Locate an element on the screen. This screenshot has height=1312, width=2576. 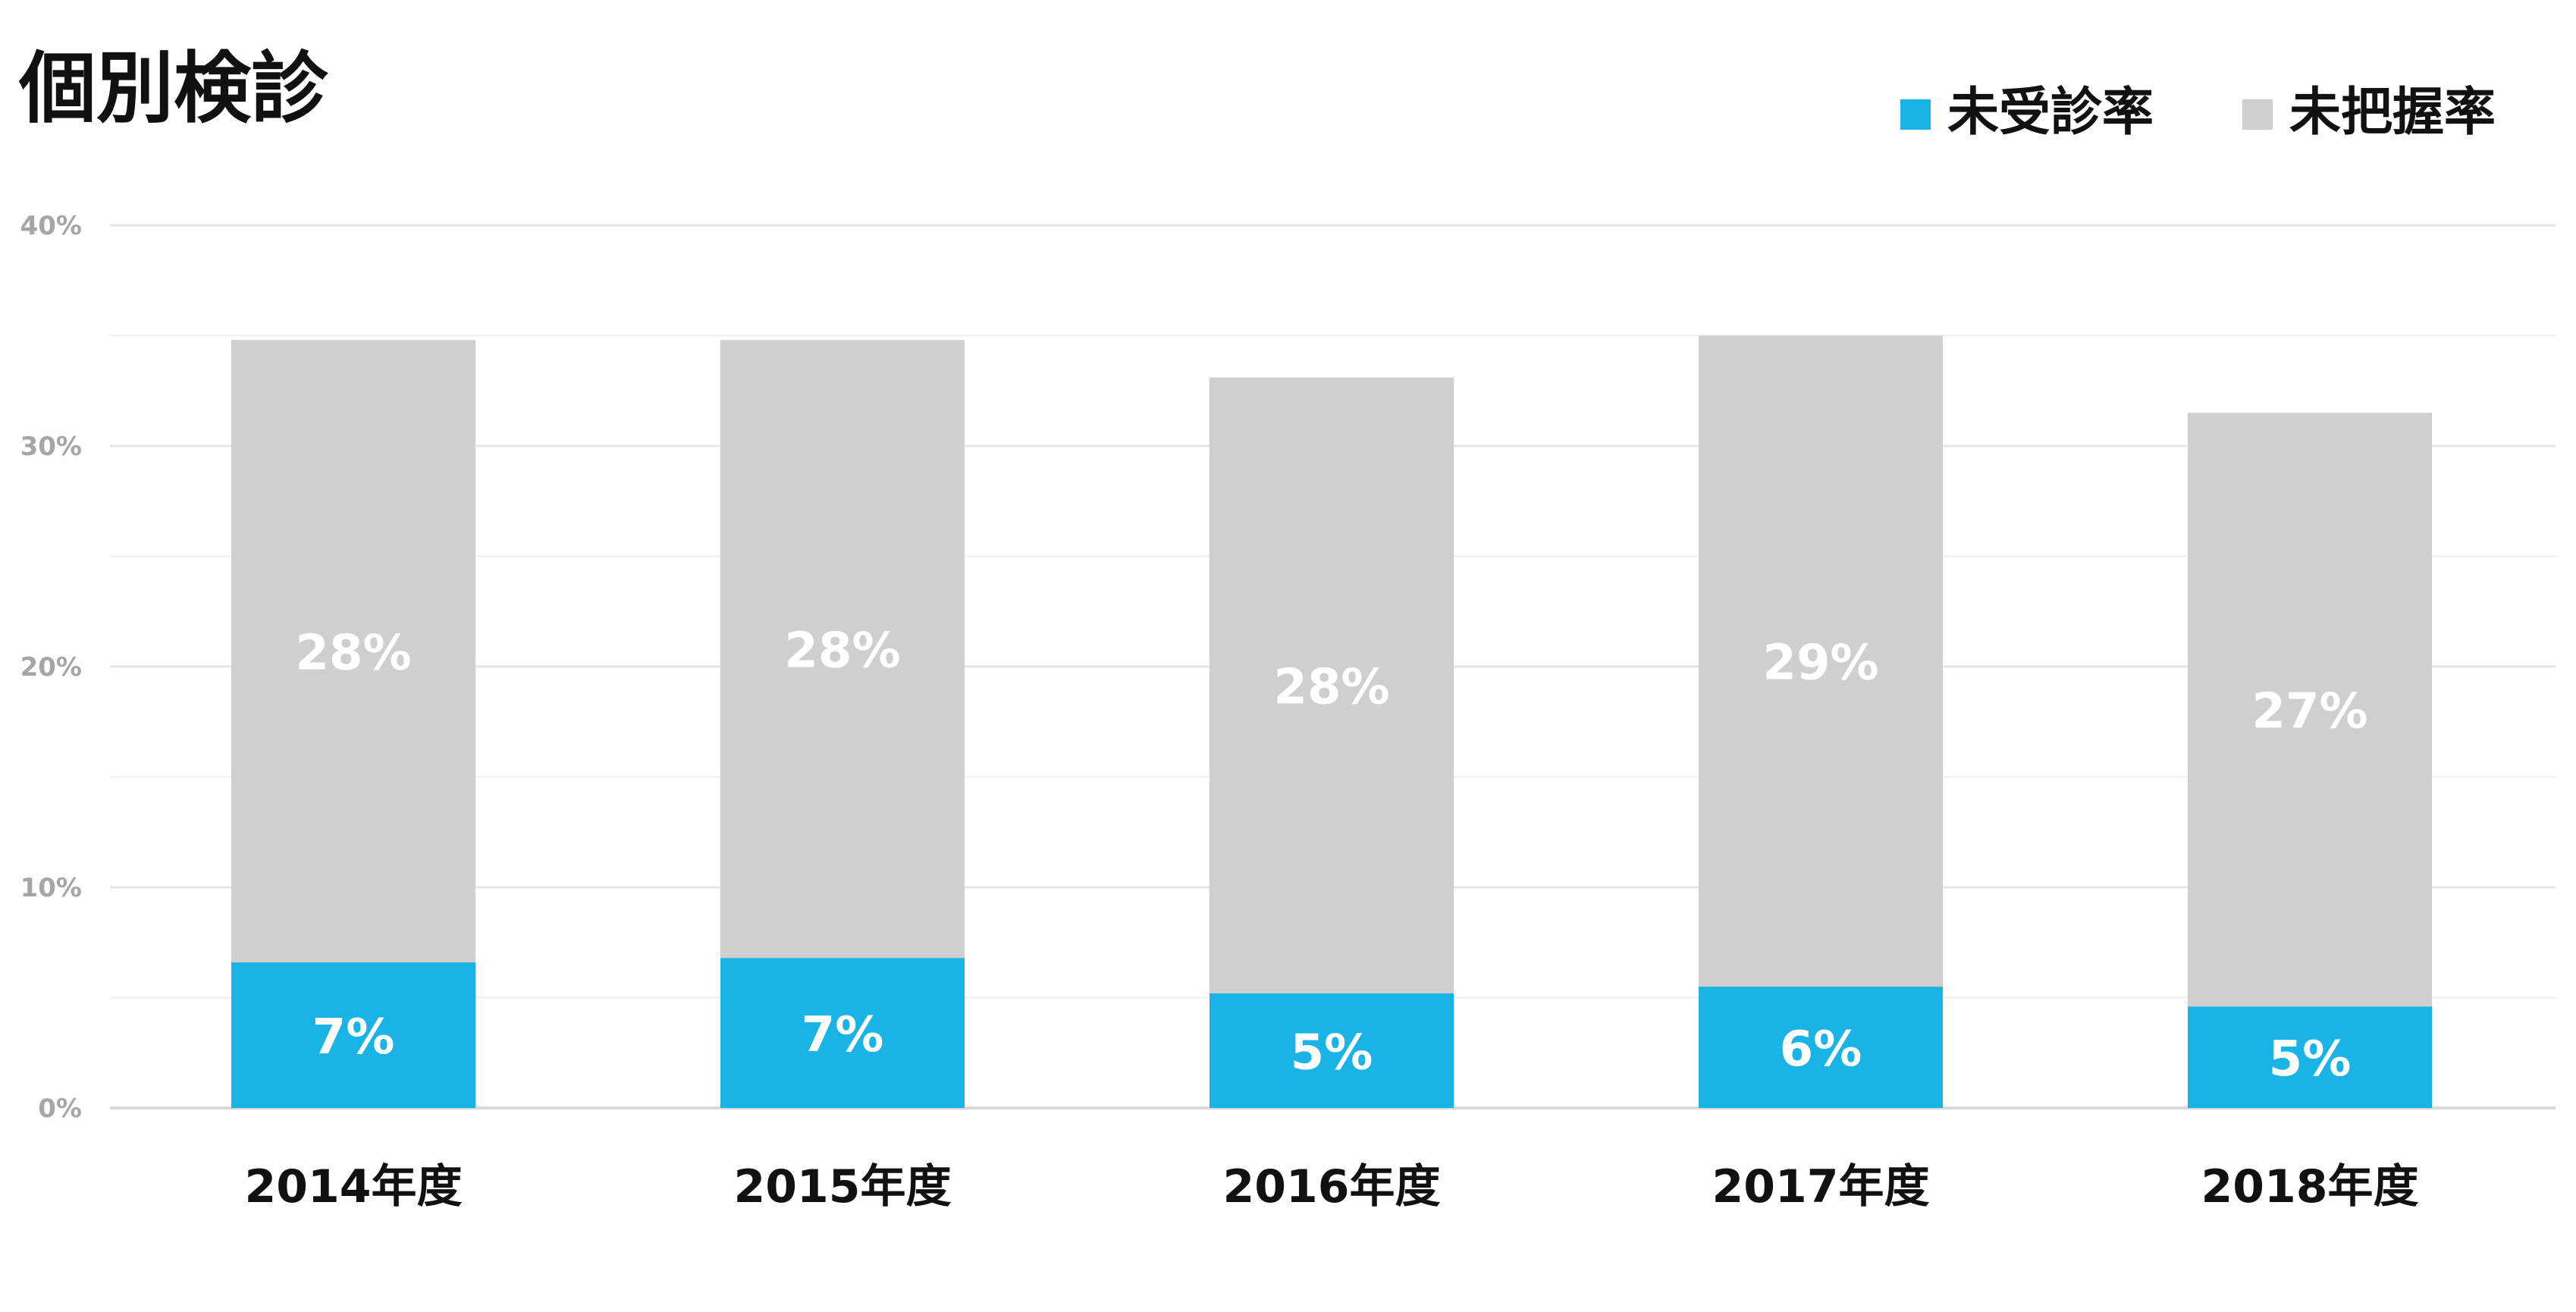
x-category-label: 2015年度 is located at coordinates (843, 1186).